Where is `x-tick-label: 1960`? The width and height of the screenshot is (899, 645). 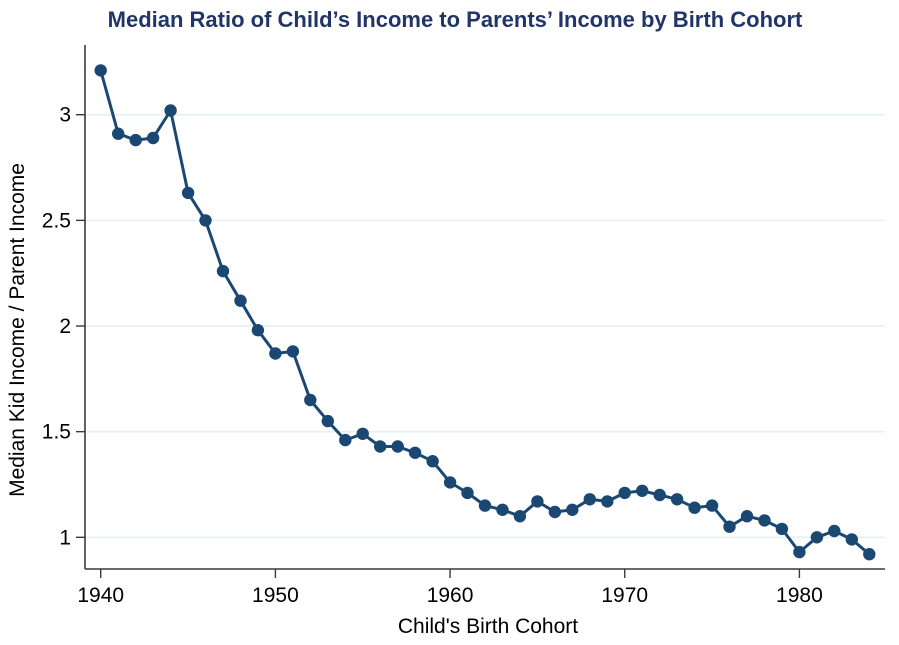
x-tick-label: 1960 is located at coordinates (450, 595).